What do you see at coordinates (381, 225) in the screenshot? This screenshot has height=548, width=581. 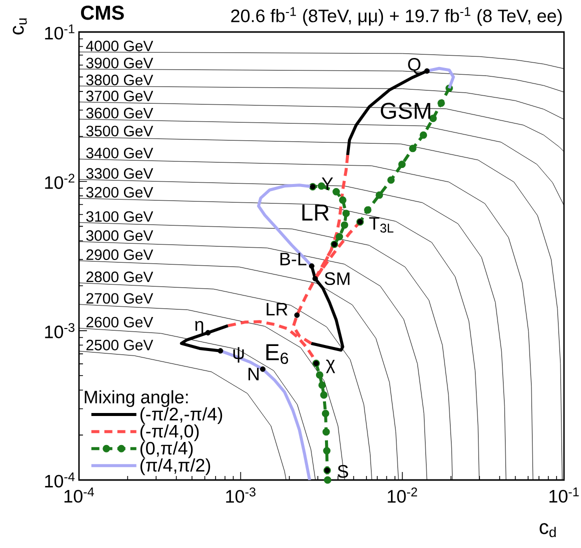 I see `annotation: T$_{3L}$` at bounding box center [381, 225].